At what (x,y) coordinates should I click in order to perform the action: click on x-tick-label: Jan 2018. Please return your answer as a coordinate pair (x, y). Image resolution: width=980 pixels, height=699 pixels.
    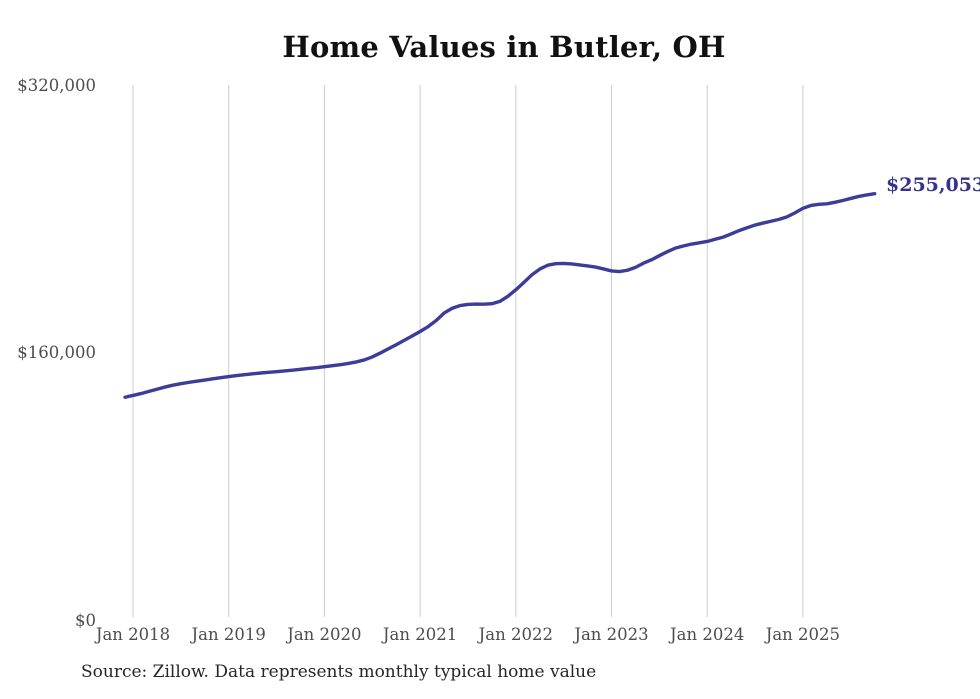
    Looking at the image, I should click on (133, 634).